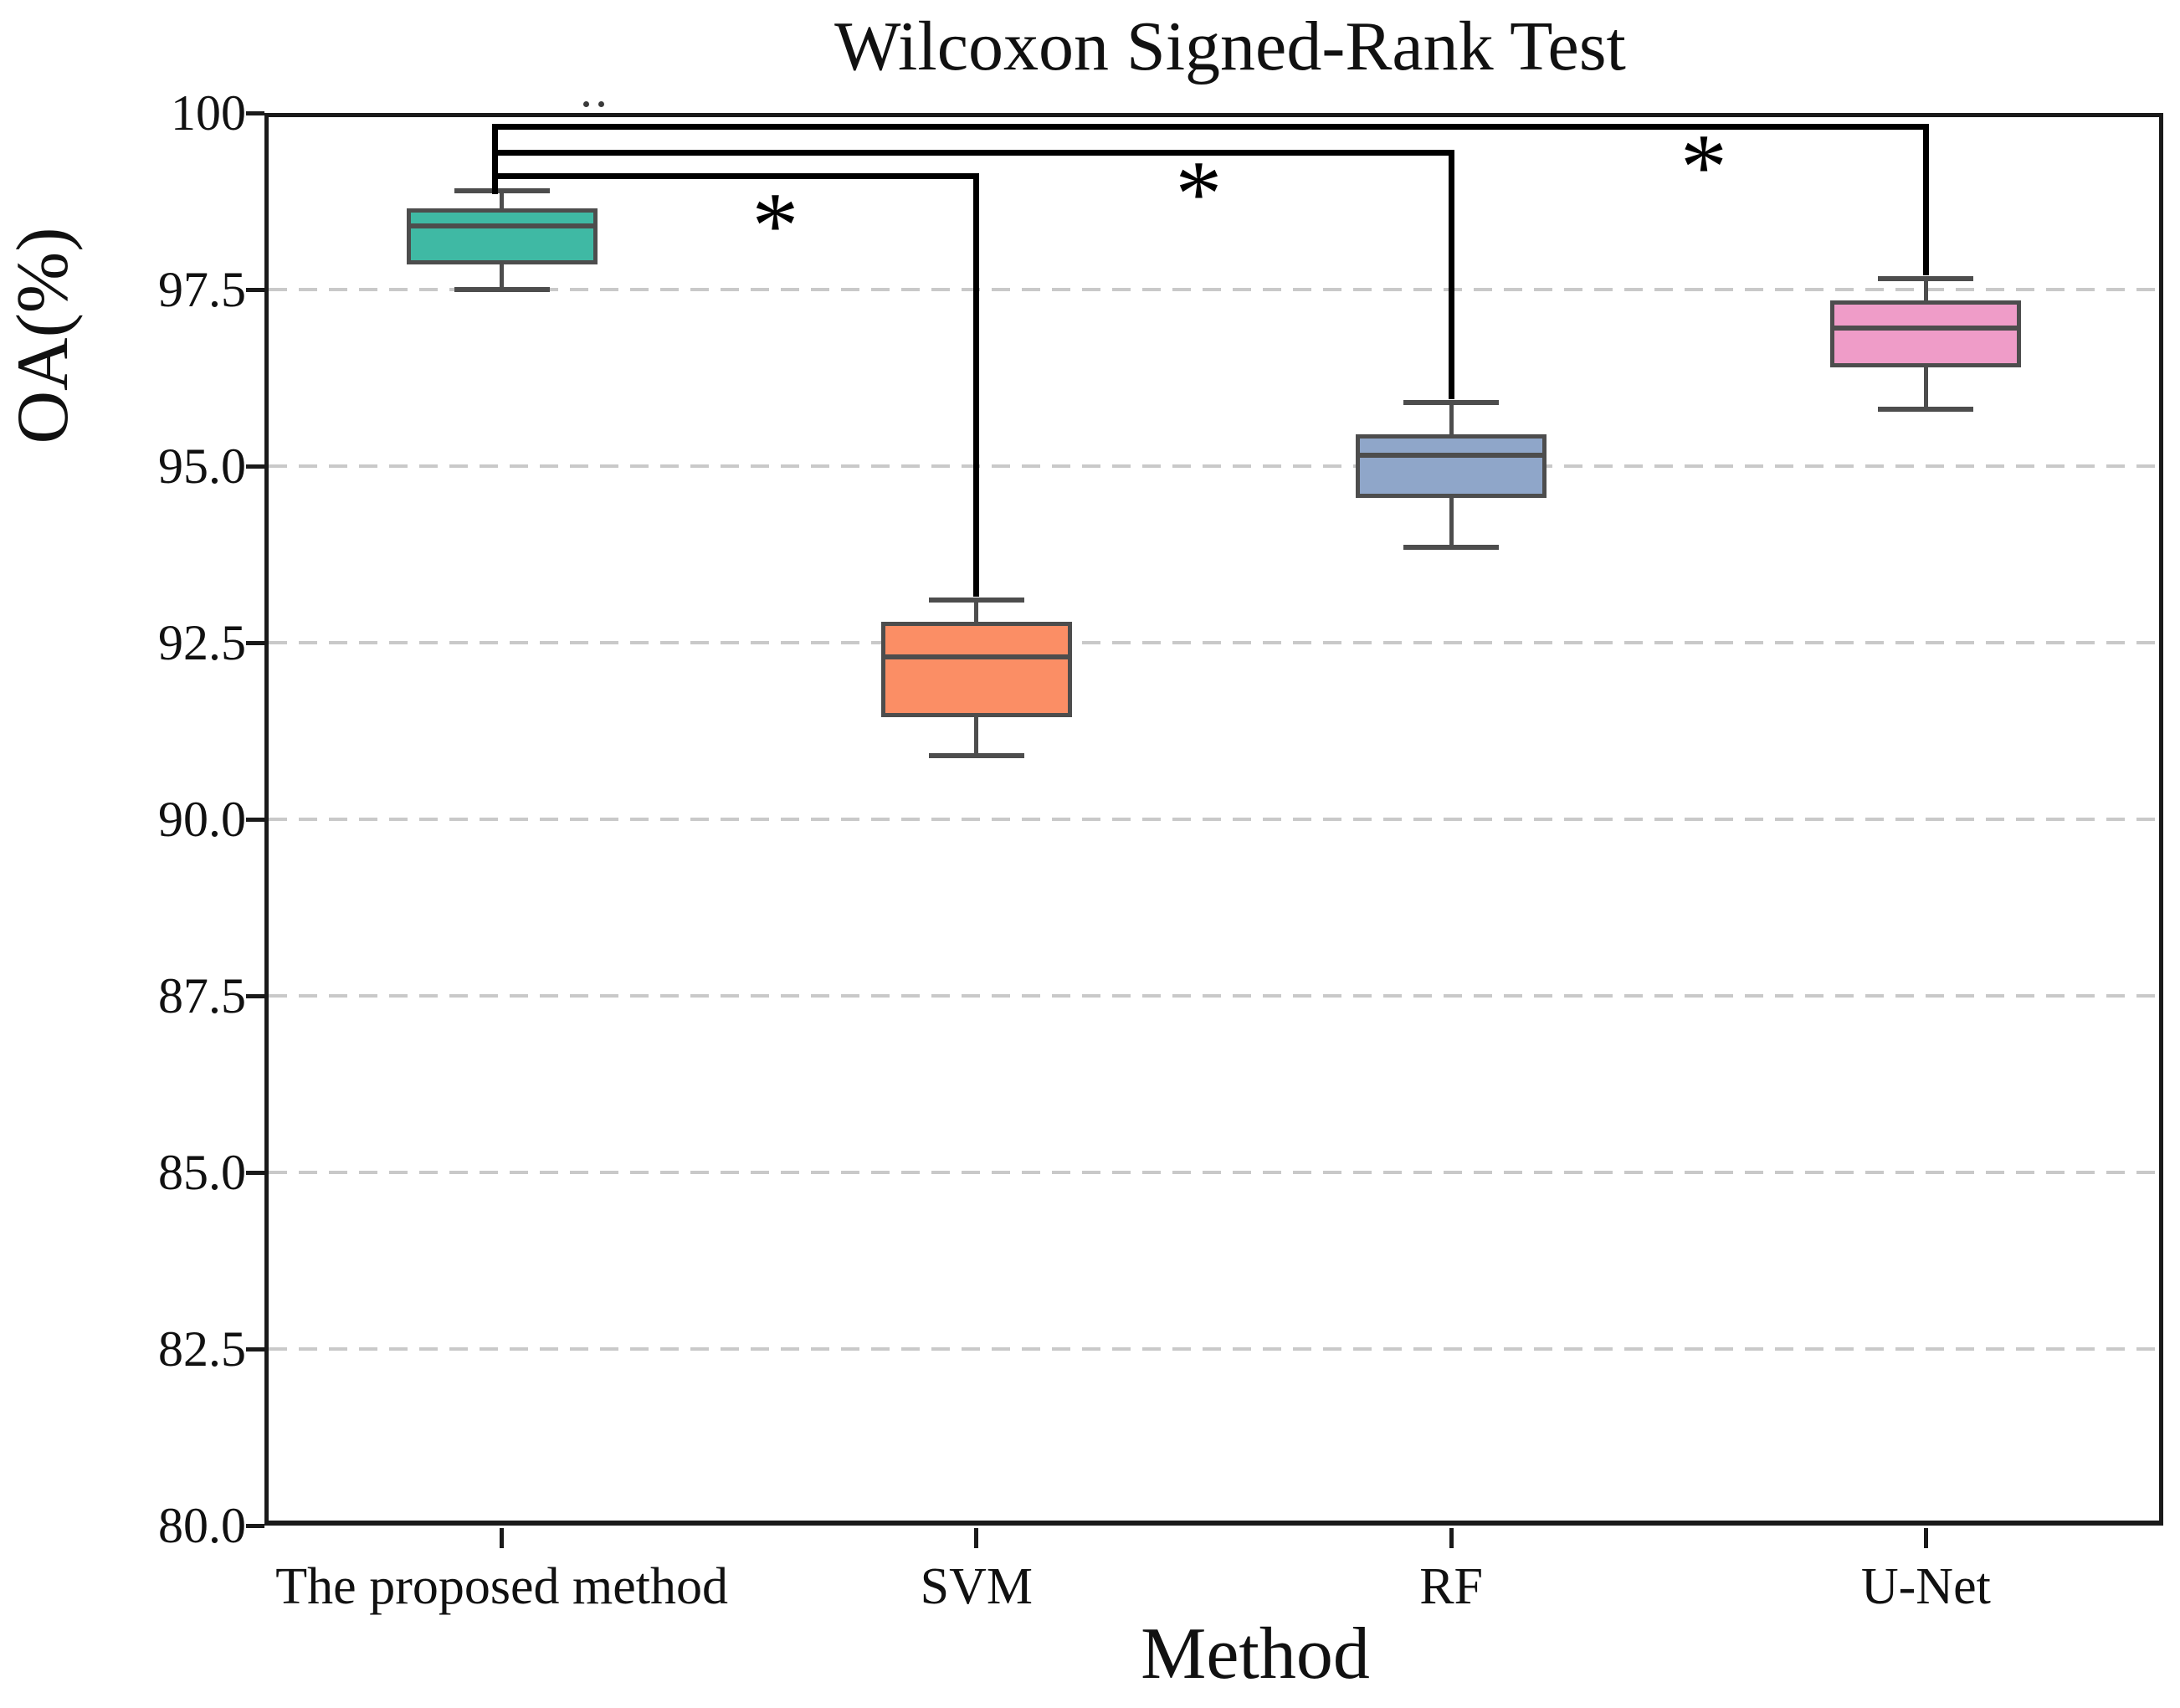 The image size is (2180, 1708). What do you see at coordinates (1452, 456) in the screenshot?
I see `box-median-rf` at bounding box center [1452, 456].